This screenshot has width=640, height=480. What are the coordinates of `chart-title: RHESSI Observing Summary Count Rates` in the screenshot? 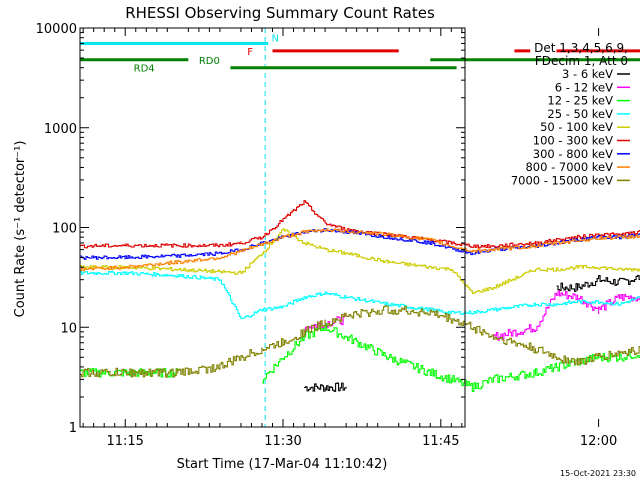 It's located at (280, 13).